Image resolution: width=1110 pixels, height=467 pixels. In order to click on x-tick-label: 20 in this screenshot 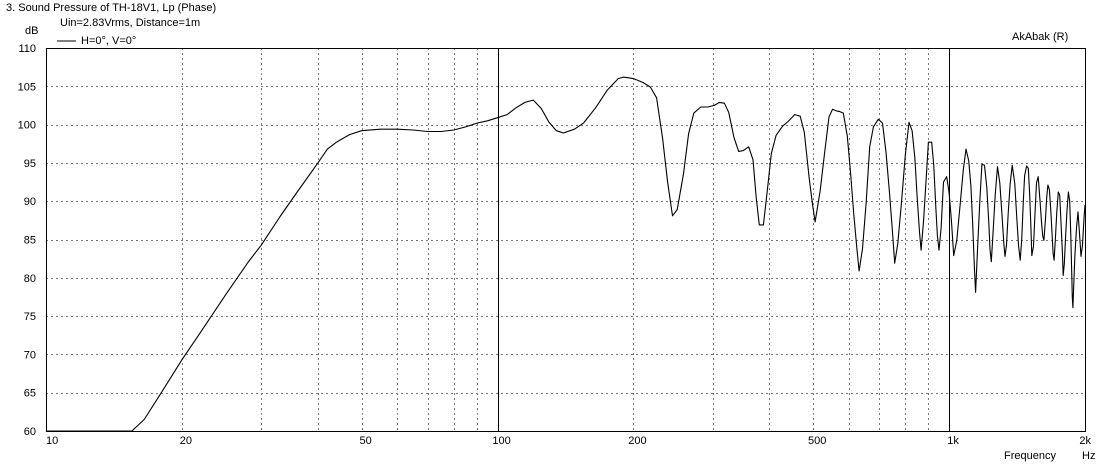, I will do `click(186, 441)`.